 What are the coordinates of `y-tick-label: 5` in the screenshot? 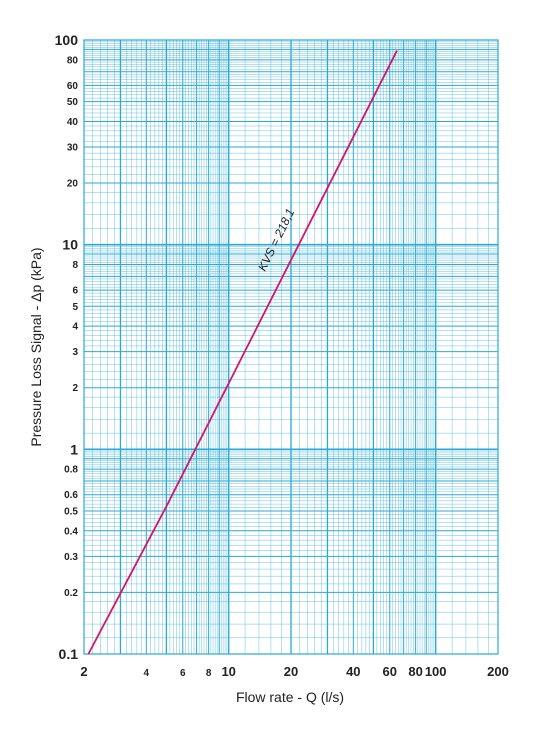 It's located at (75, 307).